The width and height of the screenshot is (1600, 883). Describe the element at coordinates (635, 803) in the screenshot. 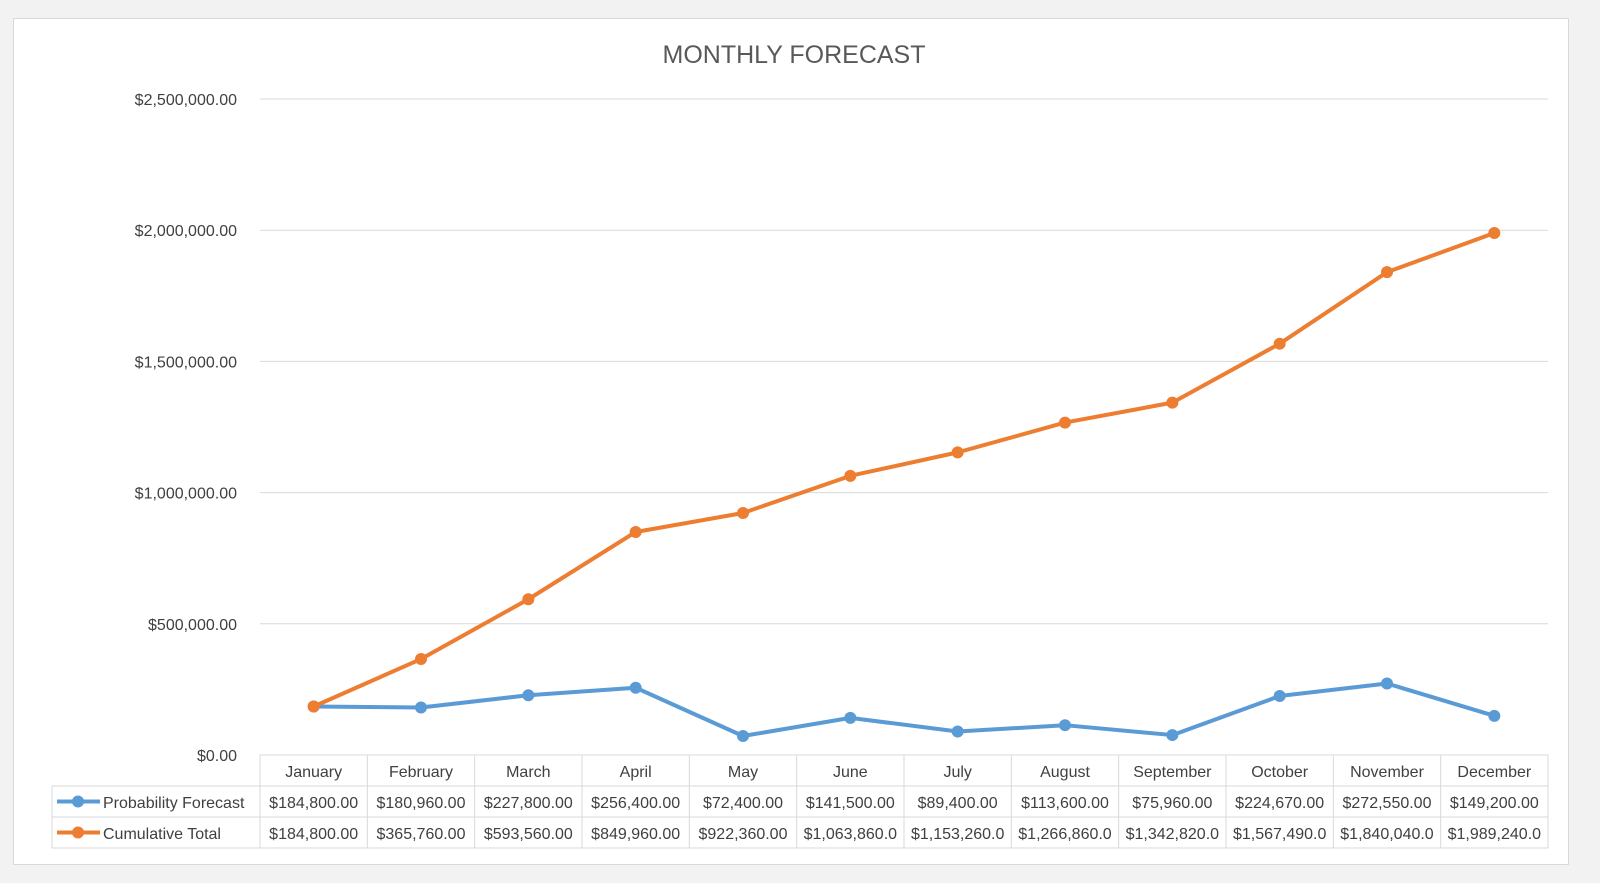

I see `data-label: $256,400.00` at that location.